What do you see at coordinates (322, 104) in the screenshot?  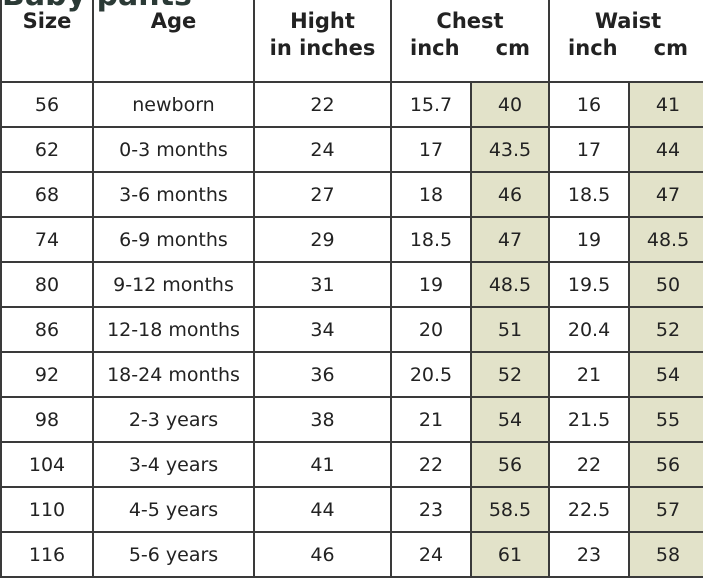 I see `cell-height: 22` at bounding box center [322, 104].